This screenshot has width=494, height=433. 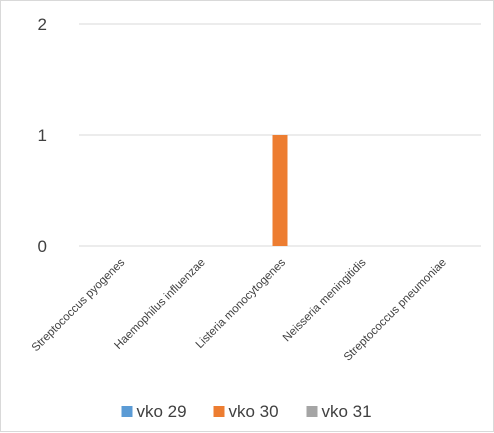 What do you see at coordinates (42, 24) in the screenshot?
I see `y-tick-label: 2` at bounding box center [42, 24].